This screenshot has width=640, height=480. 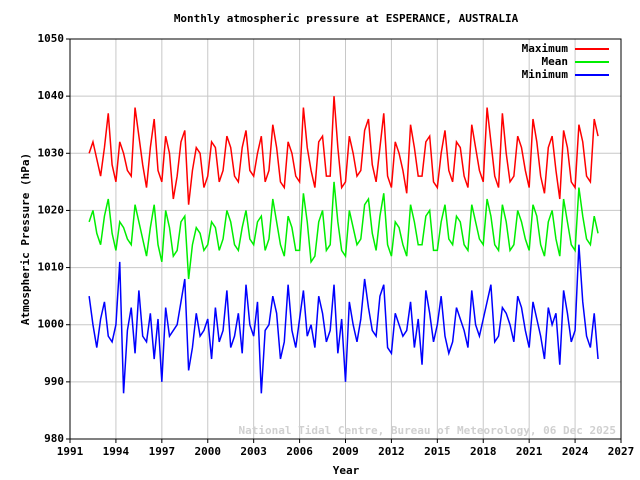 I want to click on legend-label: Mean, so click(x=555, y=61).